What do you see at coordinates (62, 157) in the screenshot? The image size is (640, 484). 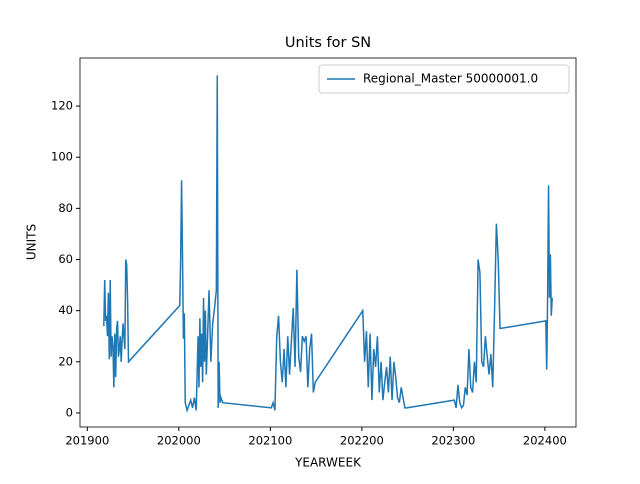 I see `y-tick-label: 100` at bounding box center [62, 157].